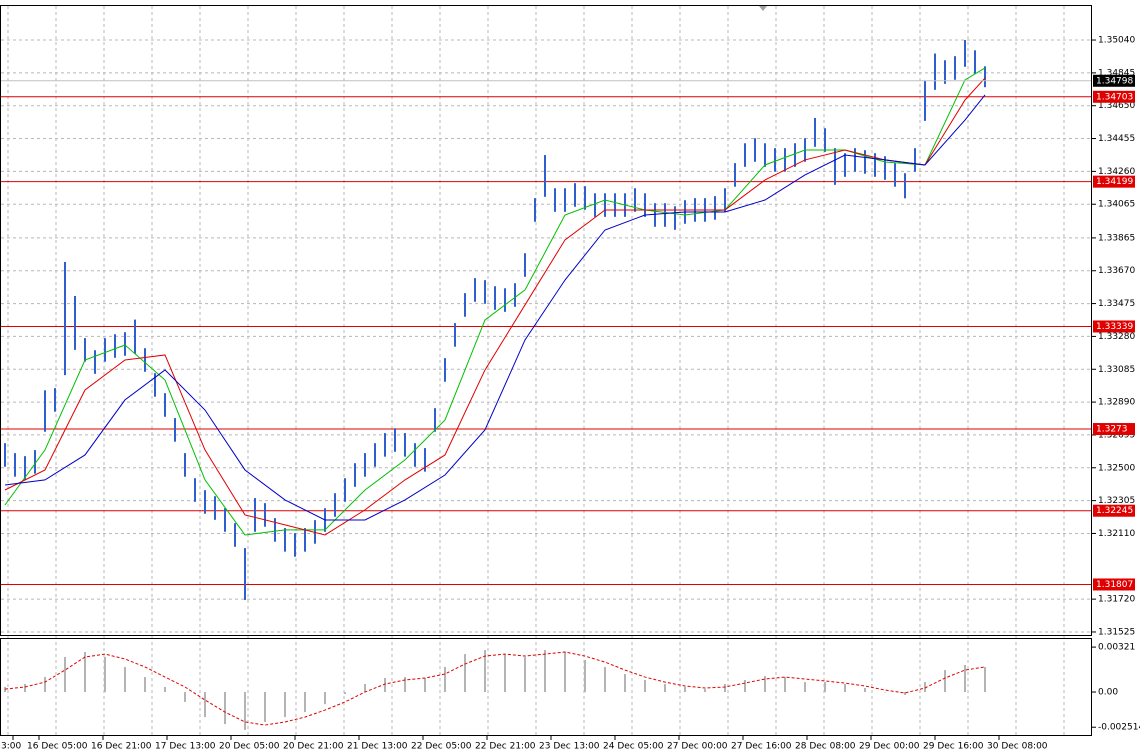 Image resolution: width=1140 pixels, height=756 pixels. What do you see at coordinates (1116, 600) in the screenshot?
I see `y-tick-label: 1.31720` at bounding box center [1116, 600].